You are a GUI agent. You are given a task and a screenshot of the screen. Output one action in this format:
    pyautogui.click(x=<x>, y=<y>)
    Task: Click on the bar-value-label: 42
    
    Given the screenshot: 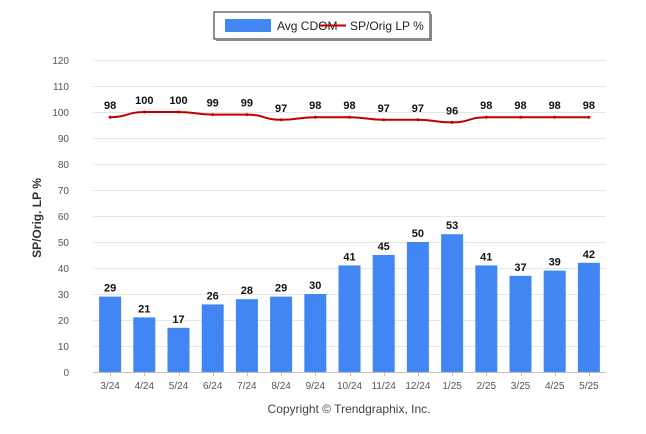 What is the action you would take?
    pyautogui.click(x=589, y=255)
    